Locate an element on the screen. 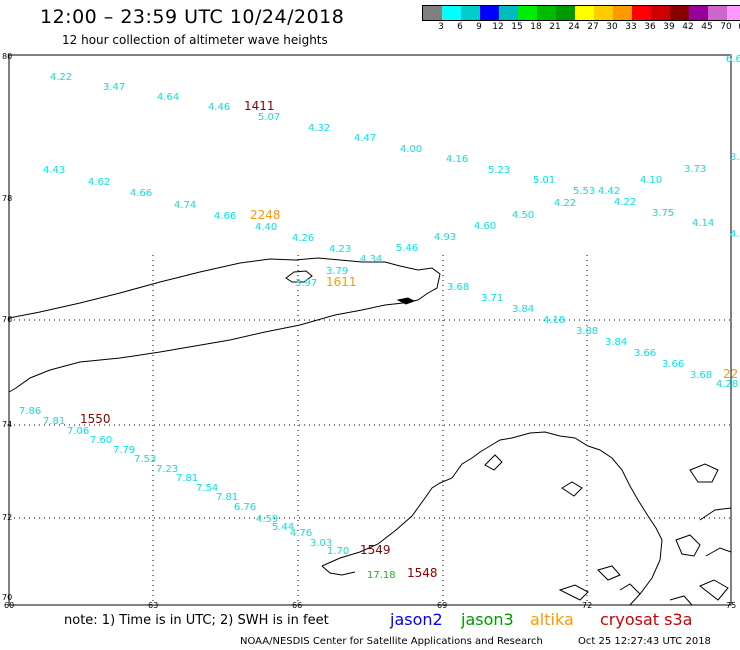 Image resolution: width=740 pixels, height=650 pixels. pass-time-label: 1550 is located at coordinates (95, 419).